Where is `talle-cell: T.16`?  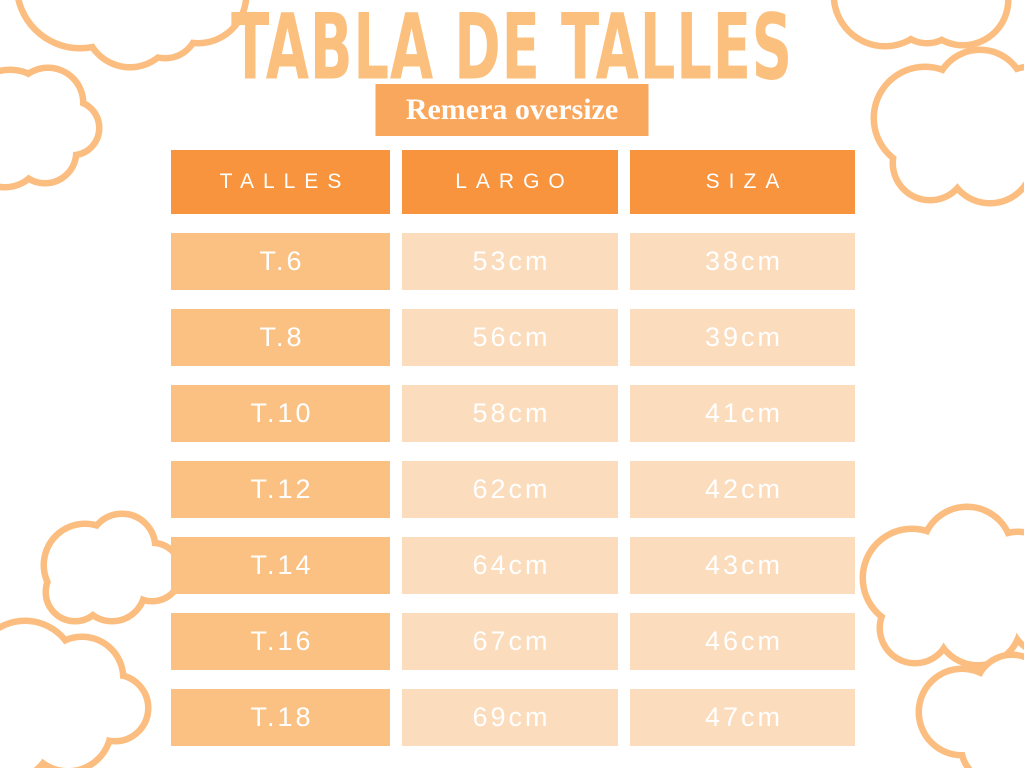
talle-cell: T.16 is located at coordinates (280, 641).